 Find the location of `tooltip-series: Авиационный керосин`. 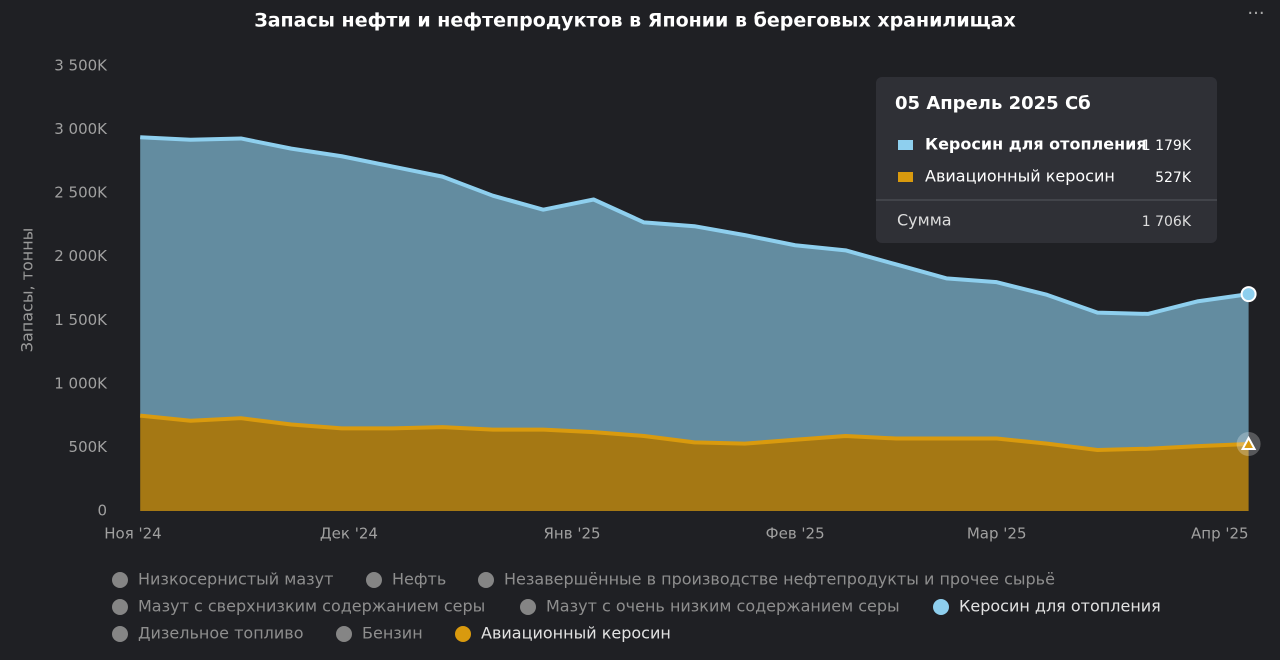

tooltip-series: Авиационный керосин is located at coordinates (1020, 176).